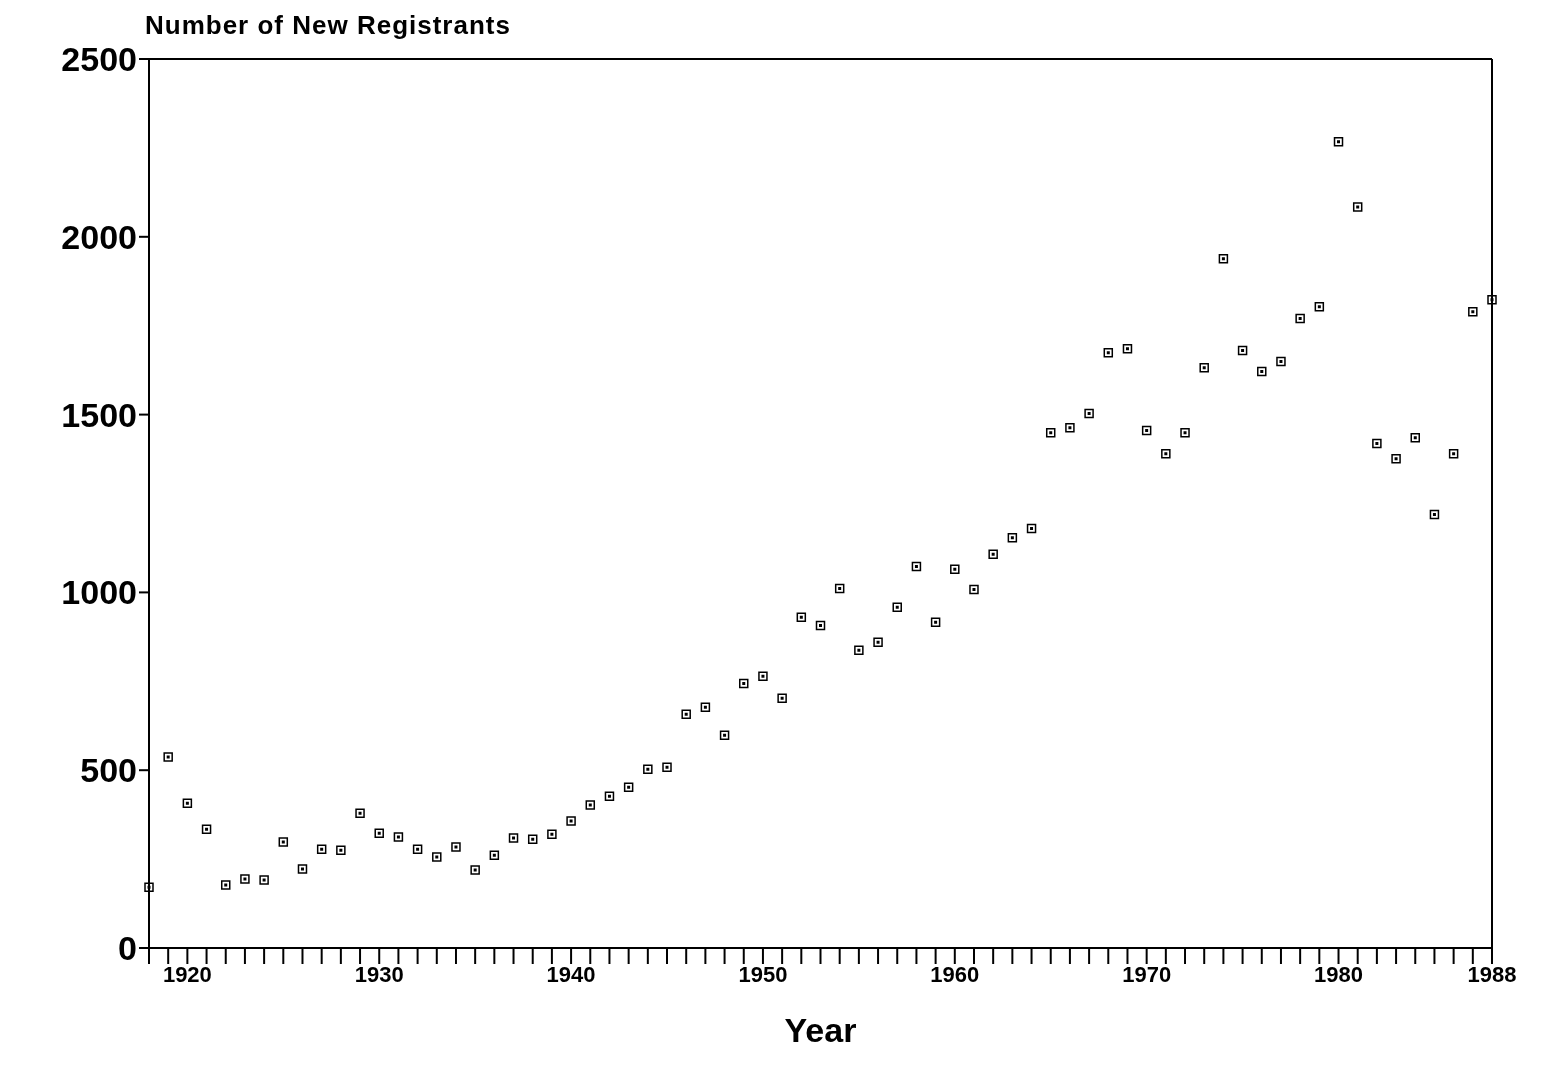 This screenshot has height=1067, width=1556. Describe the element at coordinates (99, 59) in the screenshot. I see `y-tick-label: 2500` at that location.